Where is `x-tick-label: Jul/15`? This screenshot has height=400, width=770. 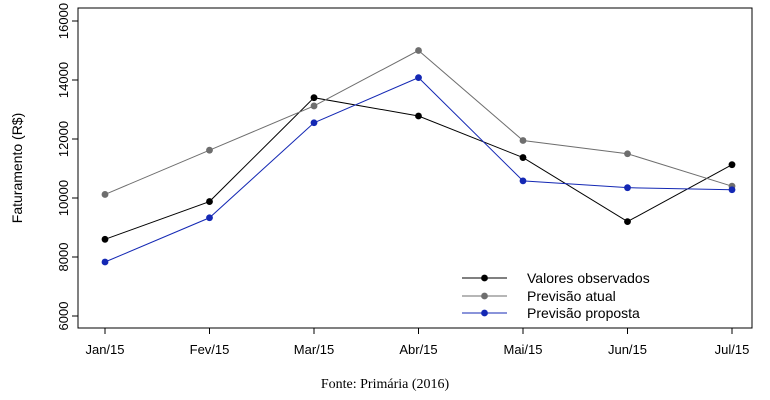 x-tick-label: Jul/15 is located at coordinates (732, 349).